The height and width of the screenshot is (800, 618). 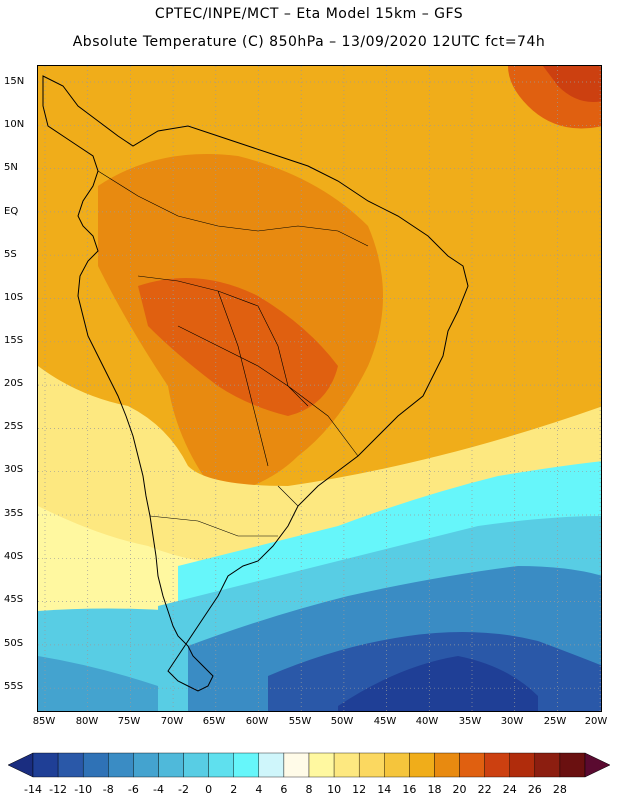 What do you see at coordinates (234, 789) in the screenshot?
I see `colorbar-label: 2` at bounding box center [234, 789].